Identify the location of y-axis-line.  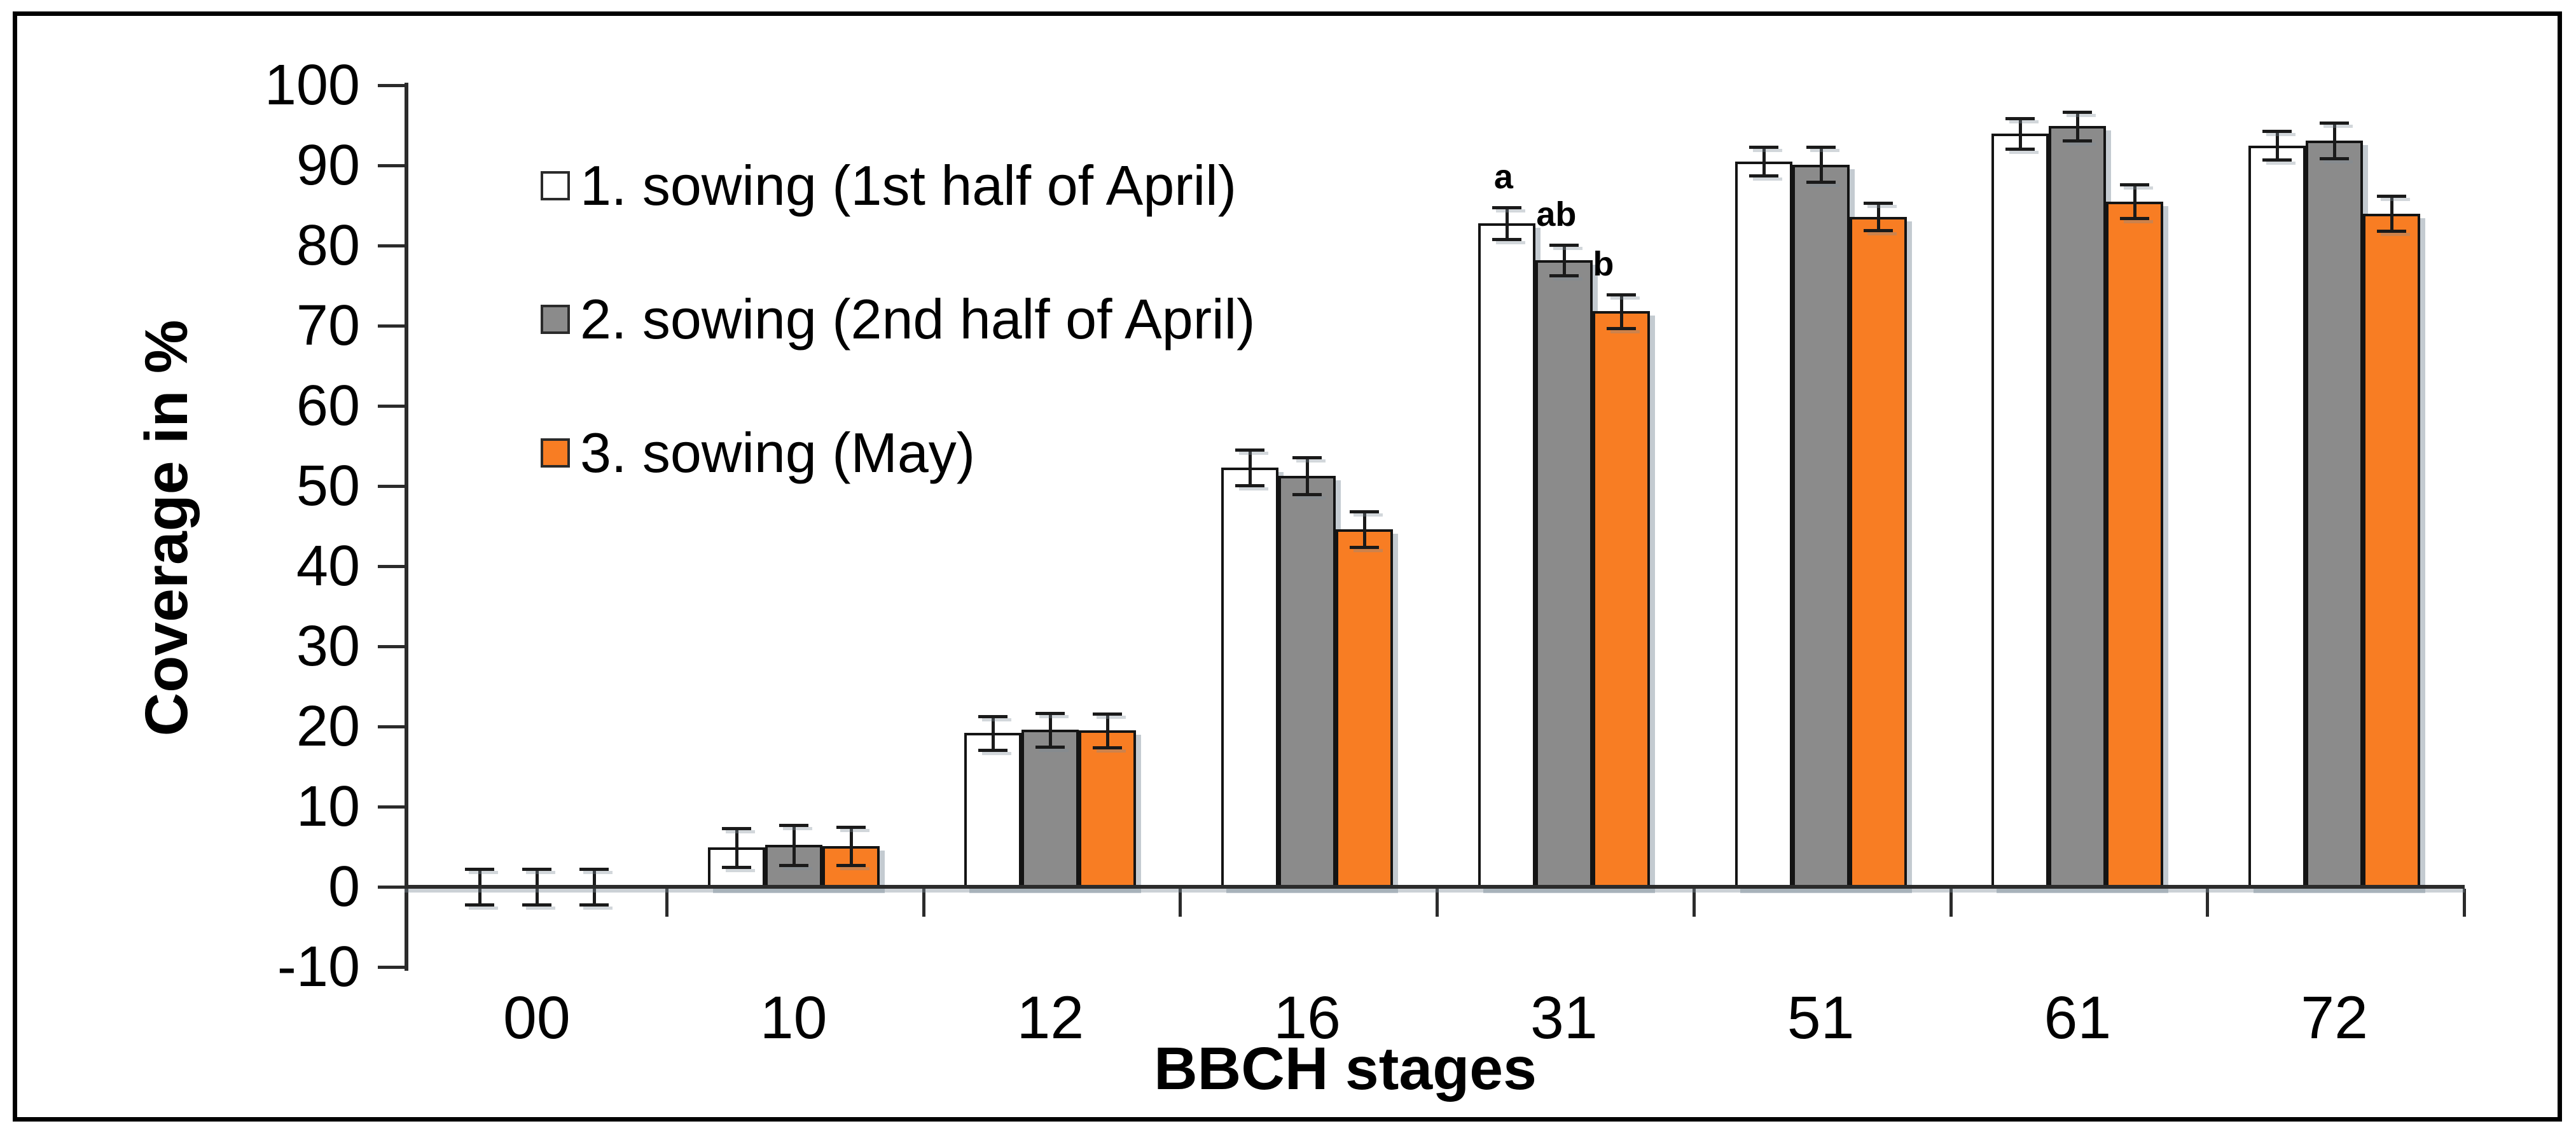
(406, 527).